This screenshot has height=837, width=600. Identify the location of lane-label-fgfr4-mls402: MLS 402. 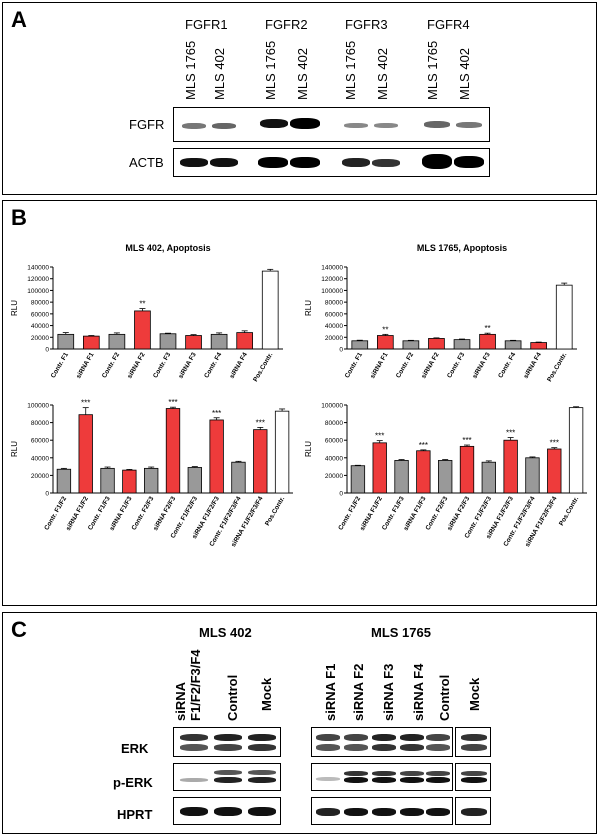
(464, 73).